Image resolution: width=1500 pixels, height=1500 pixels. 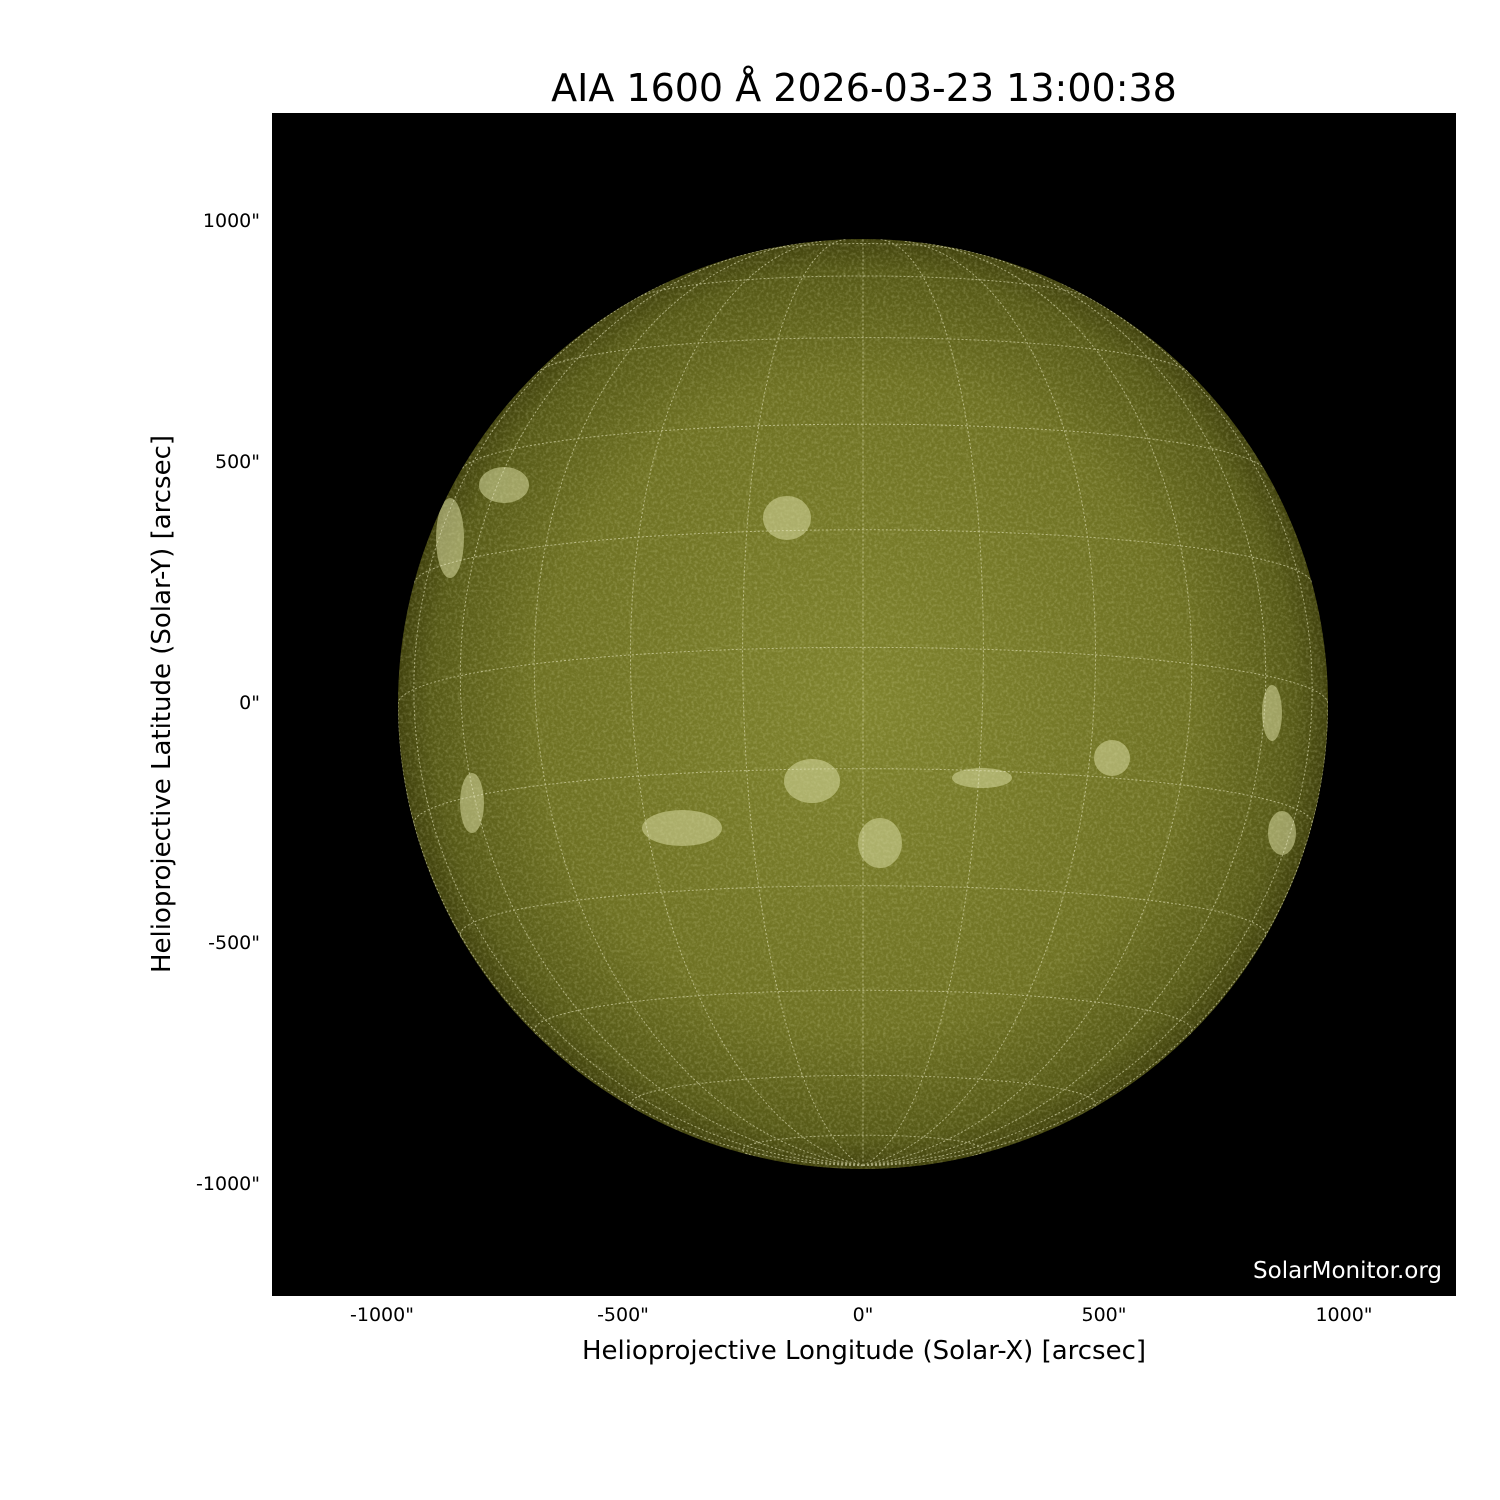 What do you see at coordinates (864, 88) in the screenshot?
I see `plot-title: AIA 1600 Å 2026-03-23 13:00:38` at bounding box center [864, 88].